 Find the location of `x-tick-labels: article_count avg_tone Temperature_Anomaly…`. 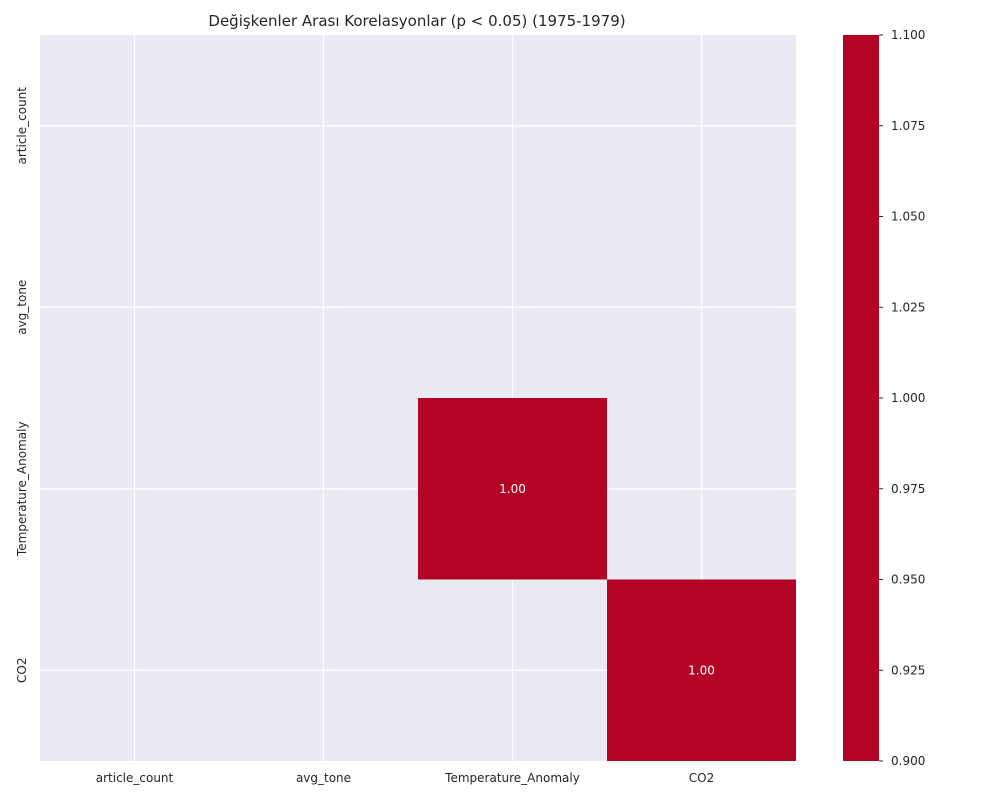

x-tick-labels: article_count avg_tone Temperature_Anomaly… is located at coordinates (405, 778).